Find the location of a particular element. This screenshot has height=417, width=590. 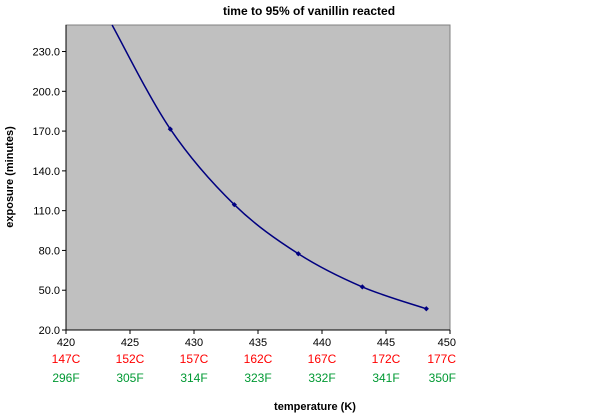

y-tick-label: 200.0 is located at coordinates (46, 92).